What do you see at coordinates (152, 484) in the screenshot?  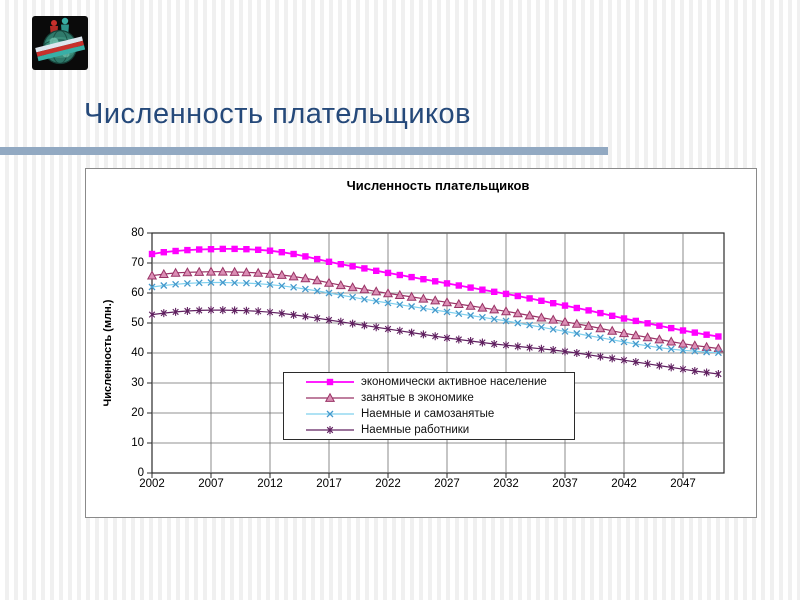 I see `x-tick-label: 2002` at bounding box center [152, 484].